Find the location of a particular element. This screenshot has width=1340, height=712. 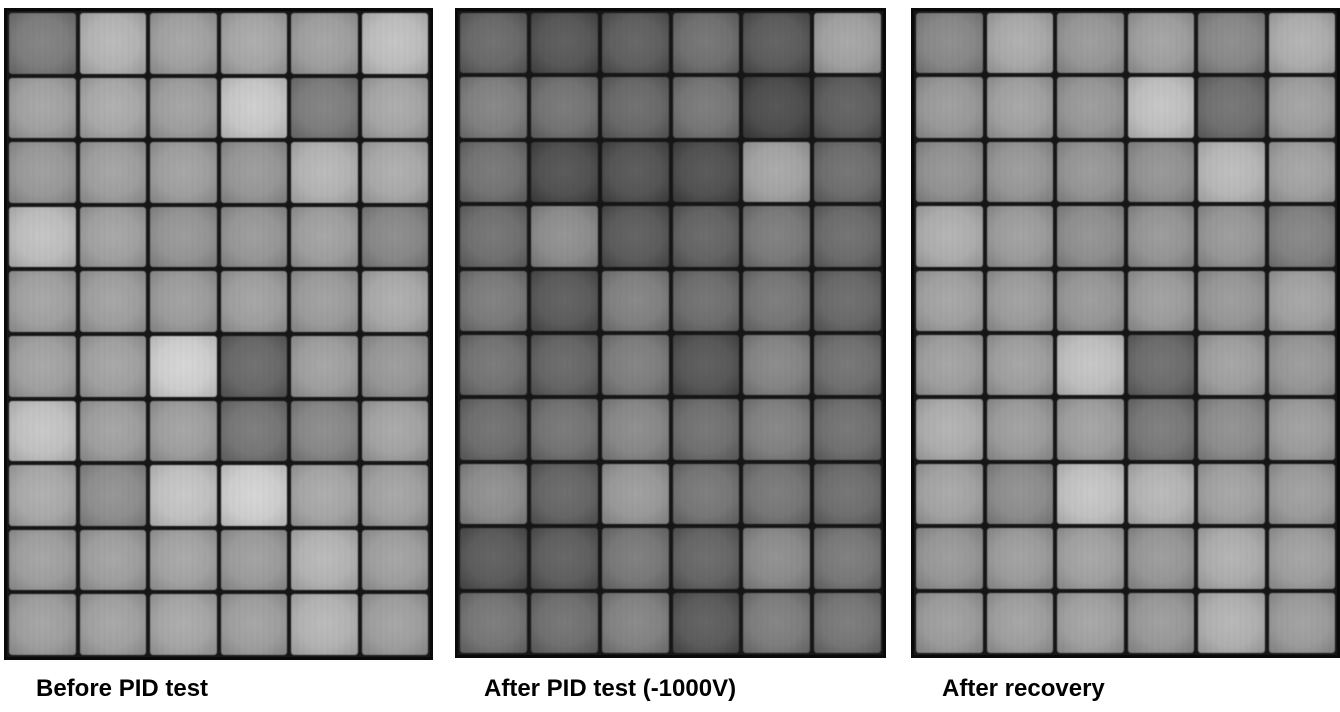

caption-after-recovery: After recovery is located at coordinates (1023, 688).